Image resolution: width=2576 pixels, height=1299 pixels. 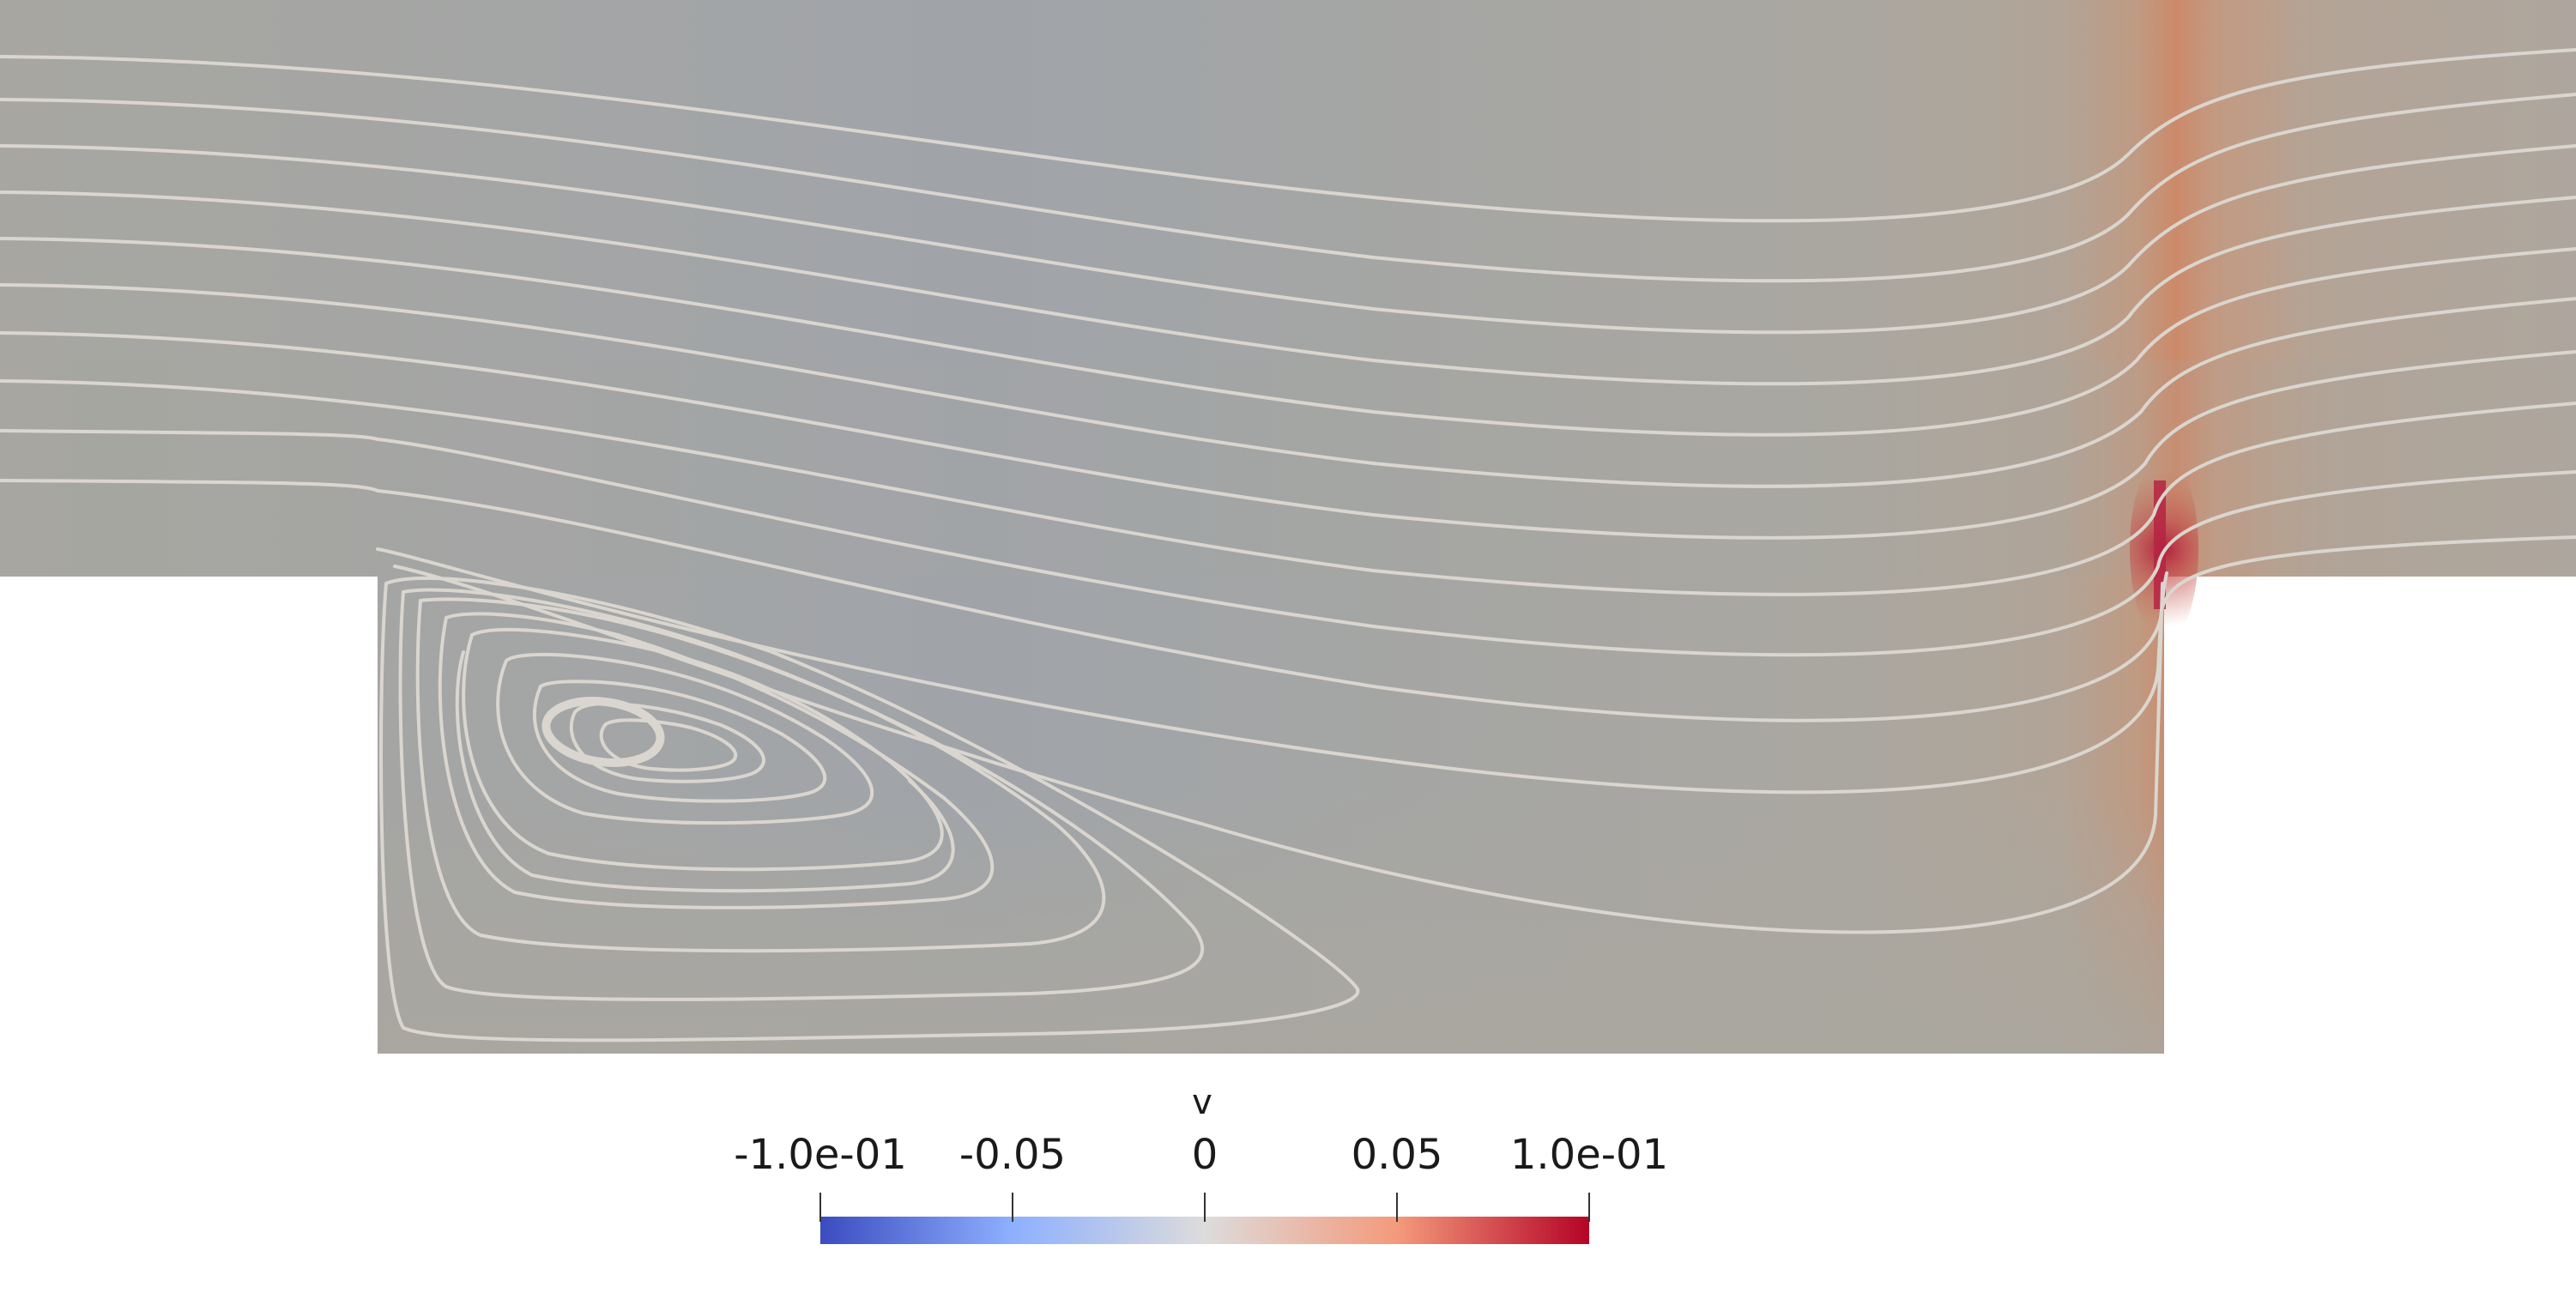 I want to click on colorbar-ticks, so click(x=1204, y=1207).